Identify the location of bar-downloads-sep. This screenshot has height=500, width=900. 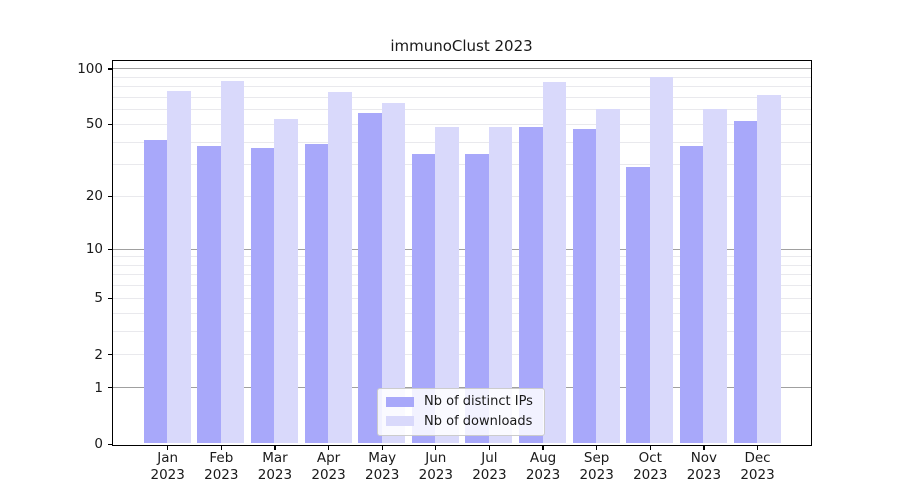
(608, 276).